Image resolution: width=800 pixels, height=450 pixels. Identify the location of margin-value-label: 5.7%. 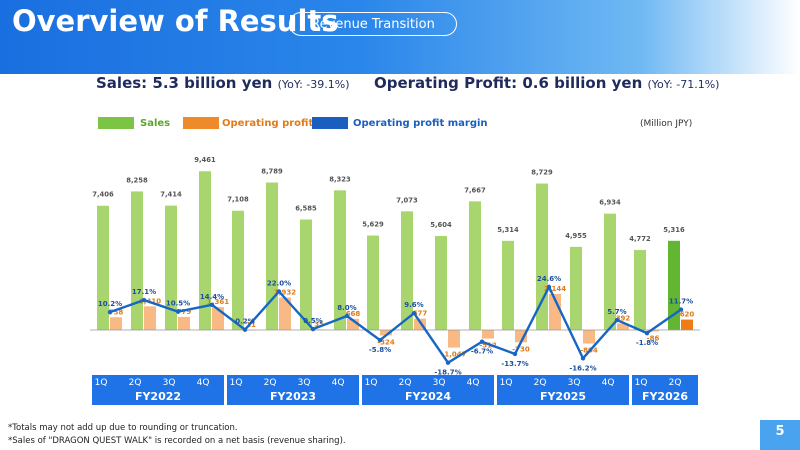
(616, 312).